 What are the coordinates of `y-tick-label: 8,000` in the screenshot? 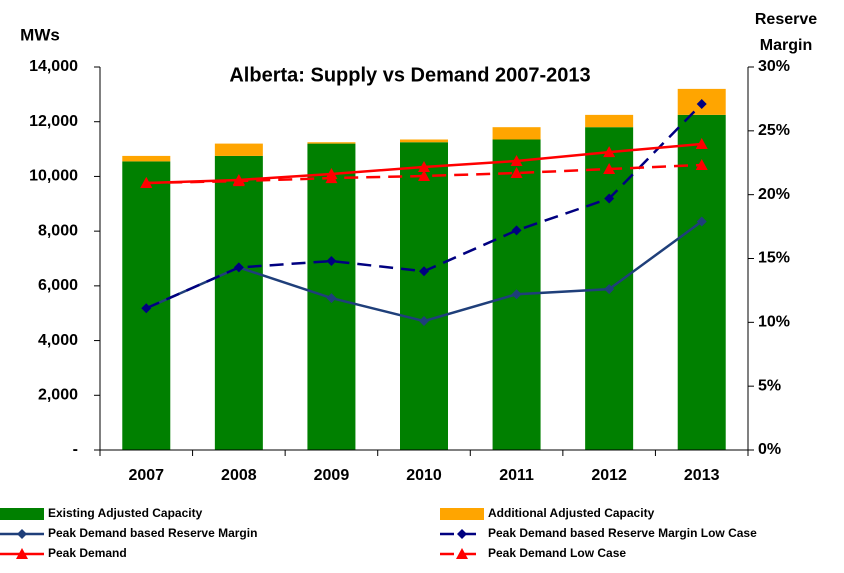 It's located at (58, 230).